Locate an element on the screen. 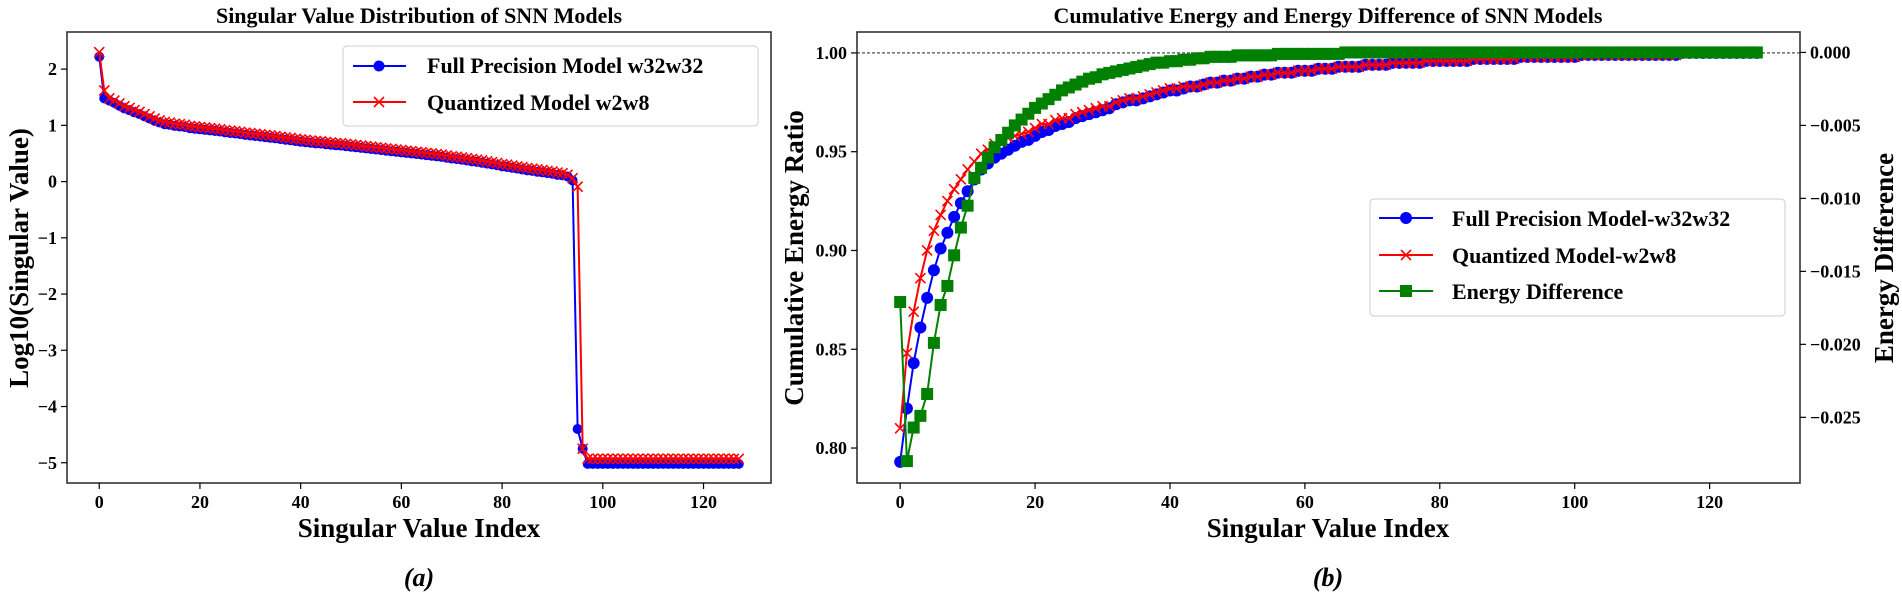  y-tick-label: −1 is located at coordinates (47, 238).